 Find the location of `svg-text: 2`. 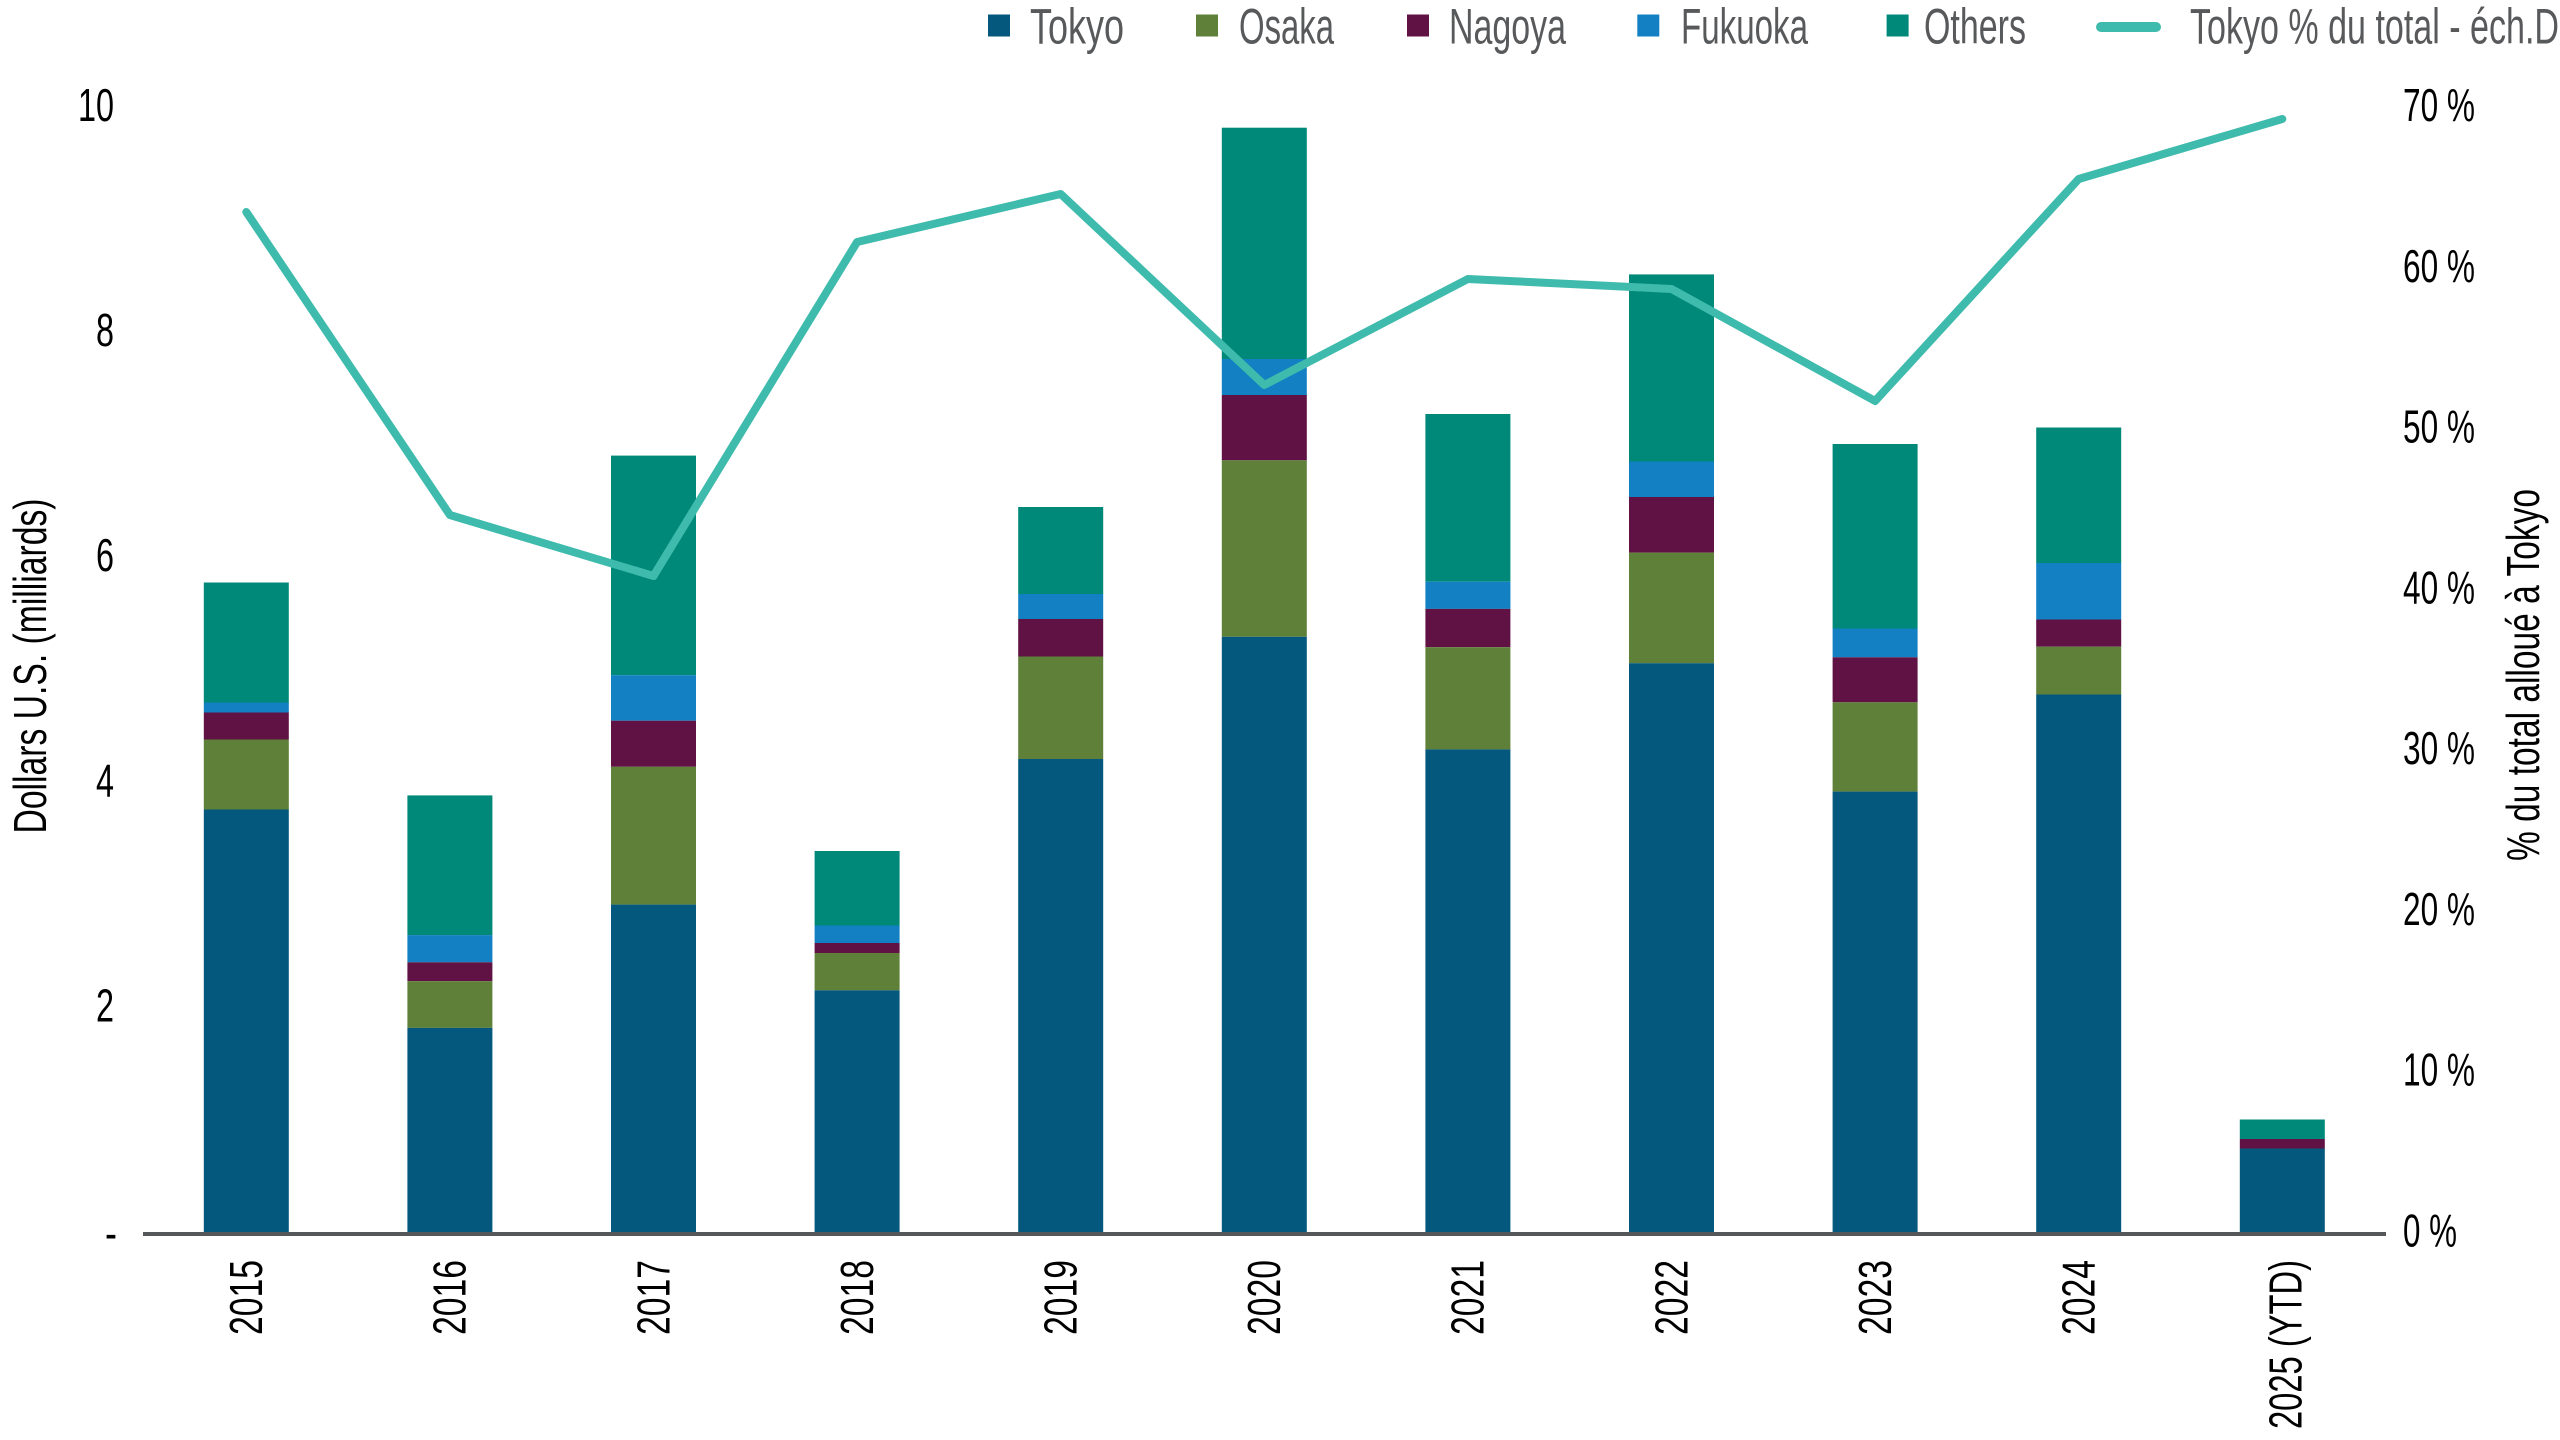

svg-text: 2 is located at coordinates (105, 1005).